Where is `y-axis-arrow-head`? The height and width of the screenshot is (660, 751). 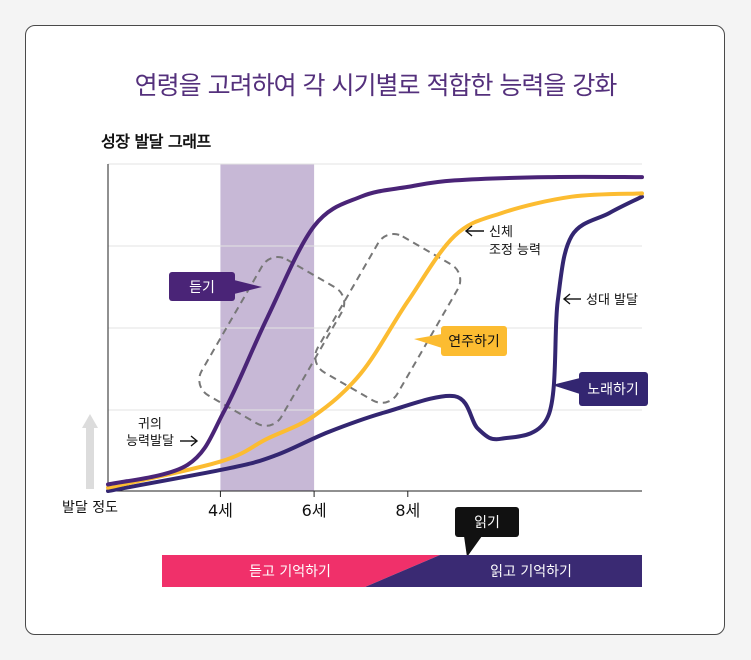
y-axis-arrow-head is located at coordinates (90, 421).